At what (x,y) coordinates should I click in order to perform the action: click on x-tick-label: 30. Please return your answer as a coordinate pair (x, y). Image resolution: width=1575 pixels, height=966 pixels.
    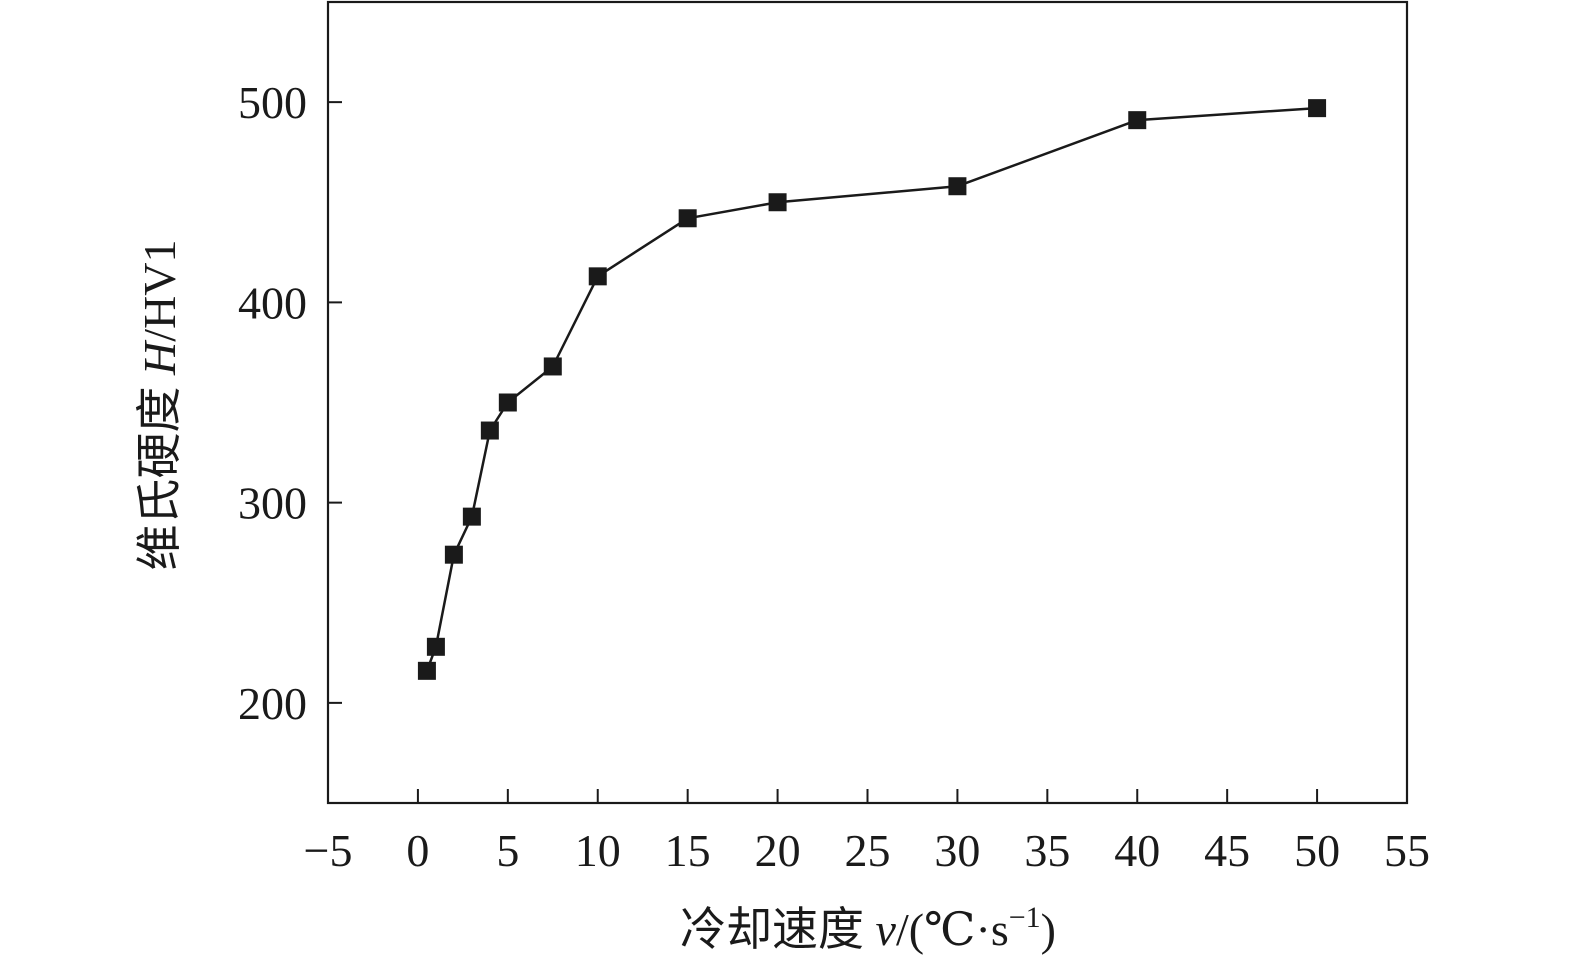
    Looking at the image, I should click on (957, 850).